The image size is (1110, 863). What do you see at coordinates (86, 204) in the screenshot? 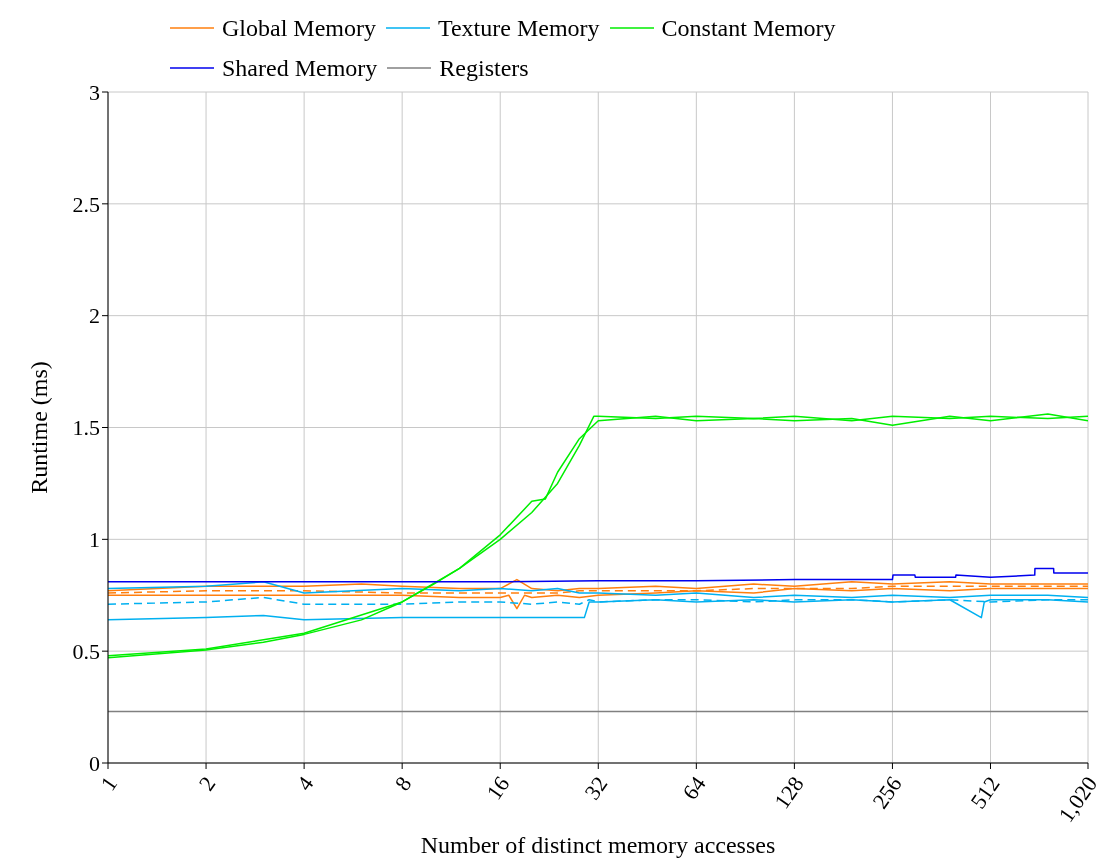
I see `y-tick-label: 2.5` at bounding box center [86, 204].